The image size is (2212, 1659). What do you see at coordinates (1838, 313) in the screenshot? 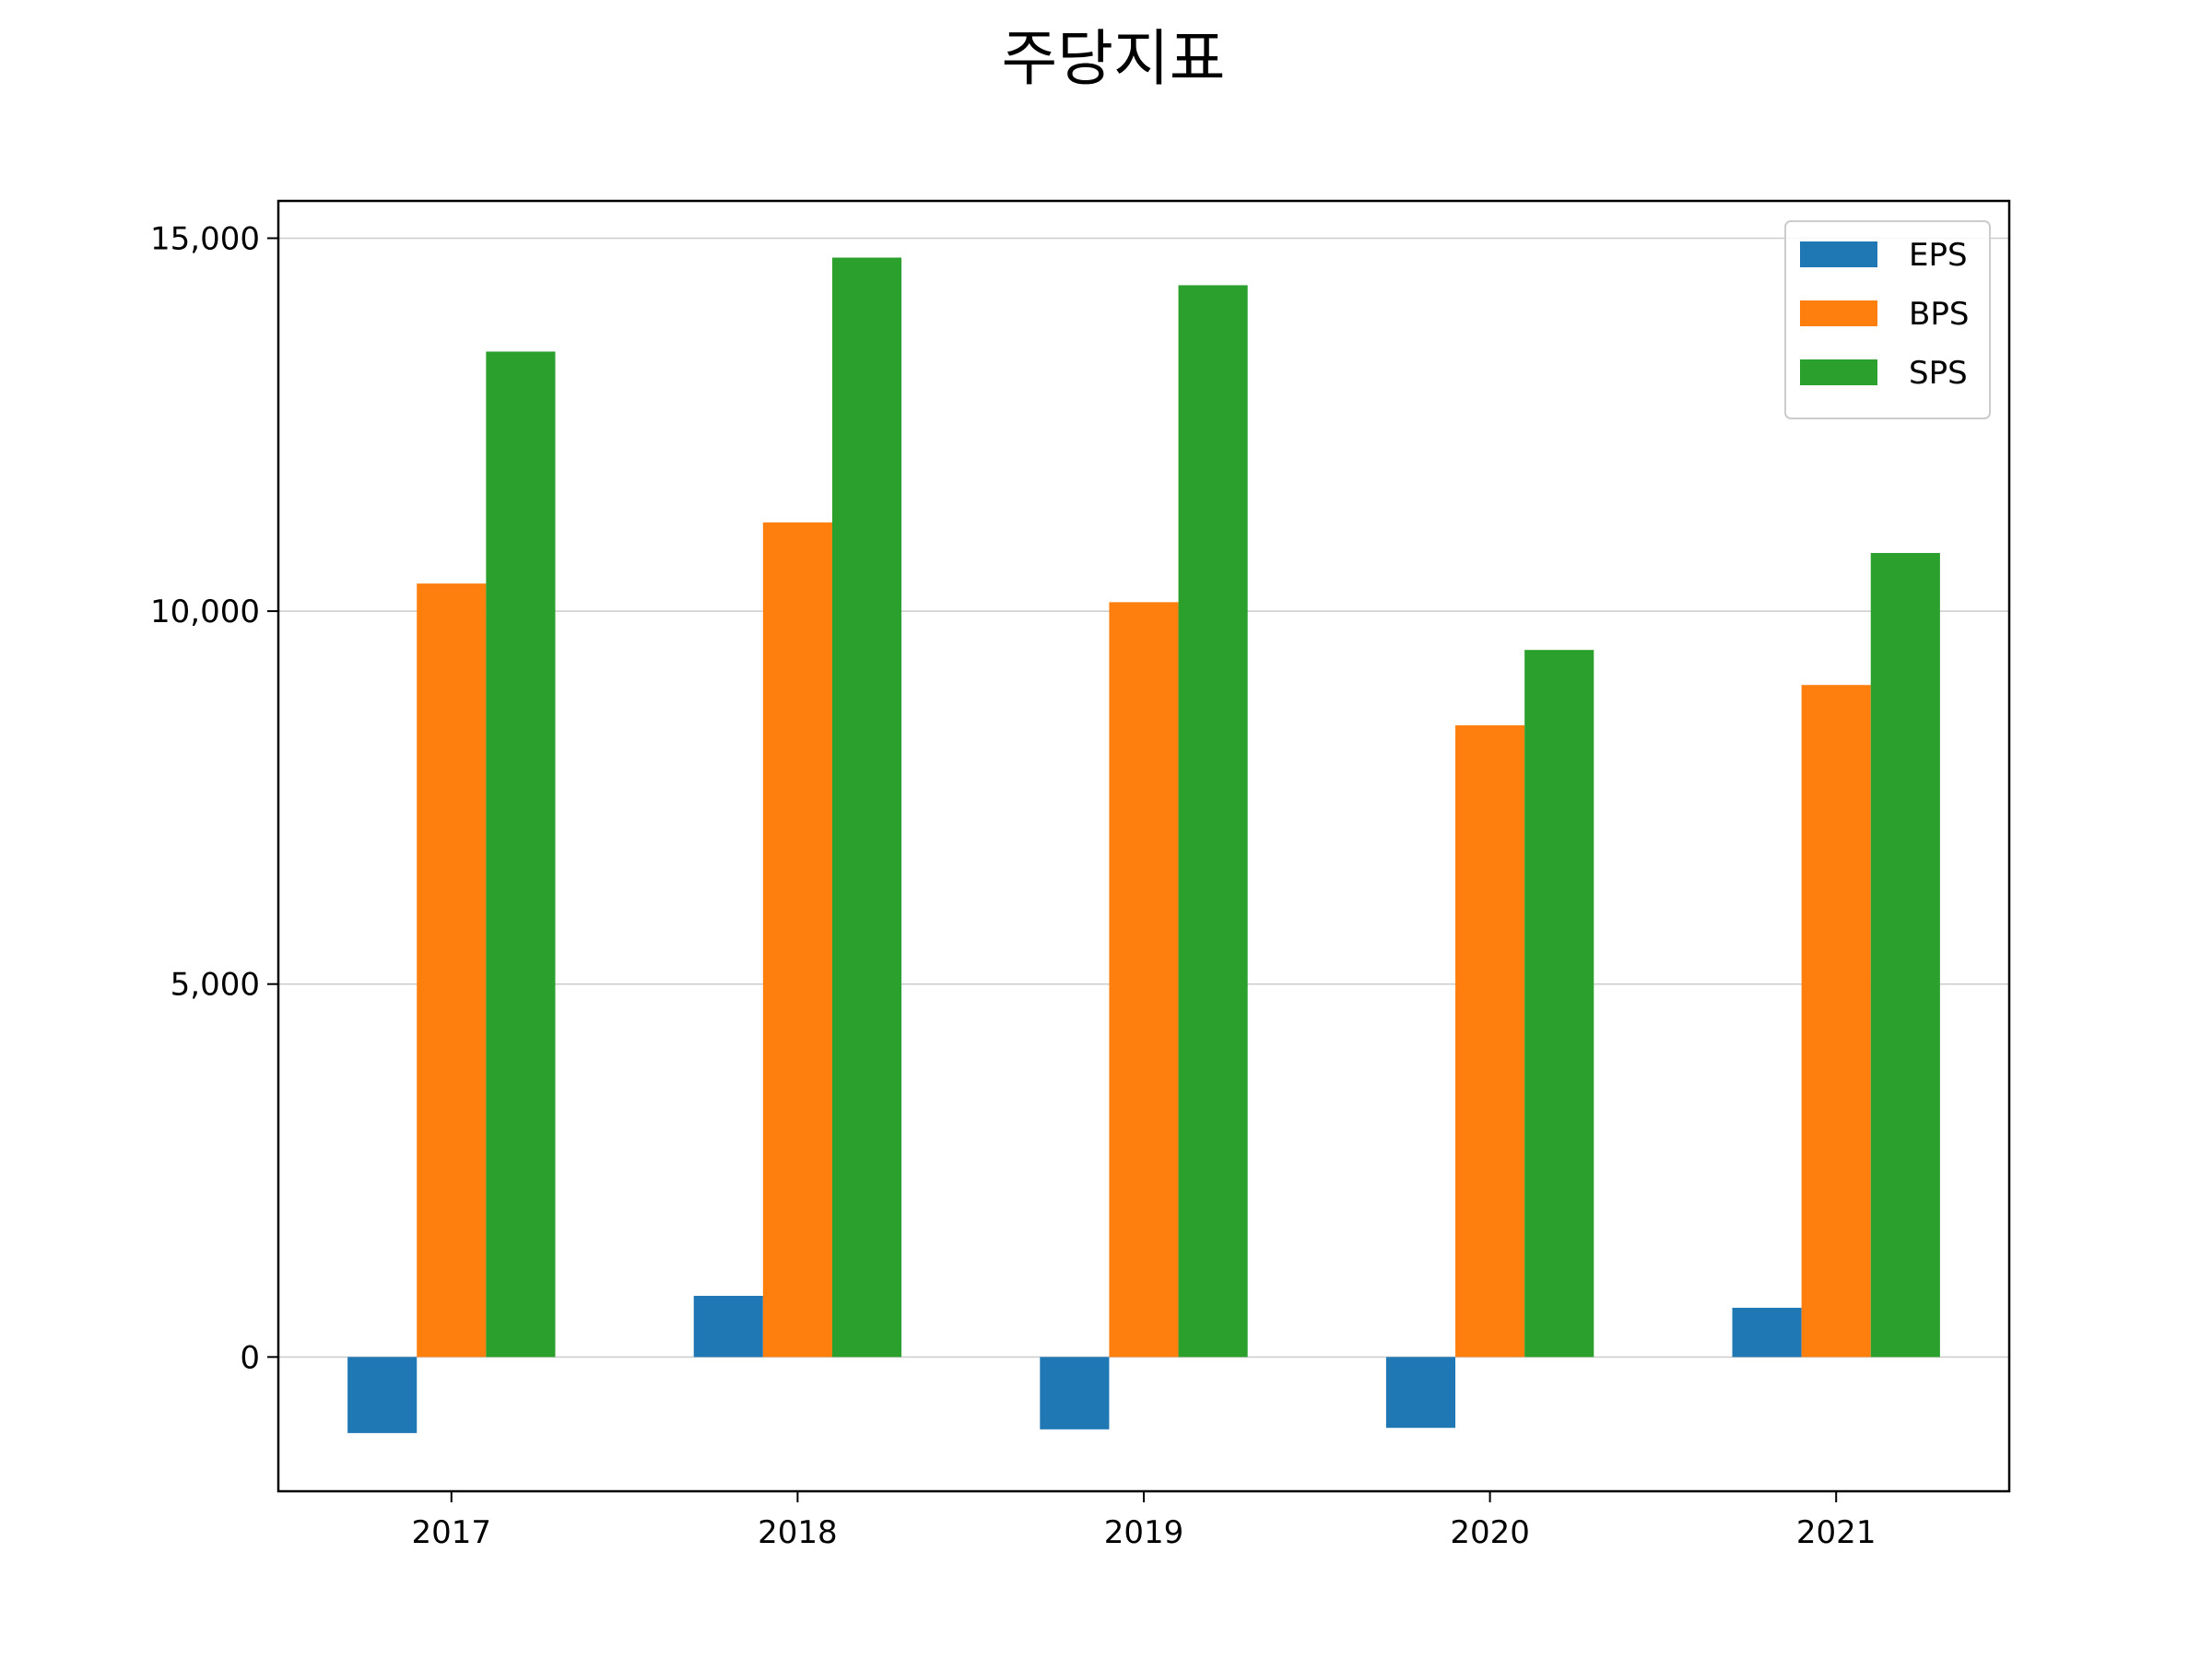
I see `legend-swatch-bps` at bounding box center [1838, 313].